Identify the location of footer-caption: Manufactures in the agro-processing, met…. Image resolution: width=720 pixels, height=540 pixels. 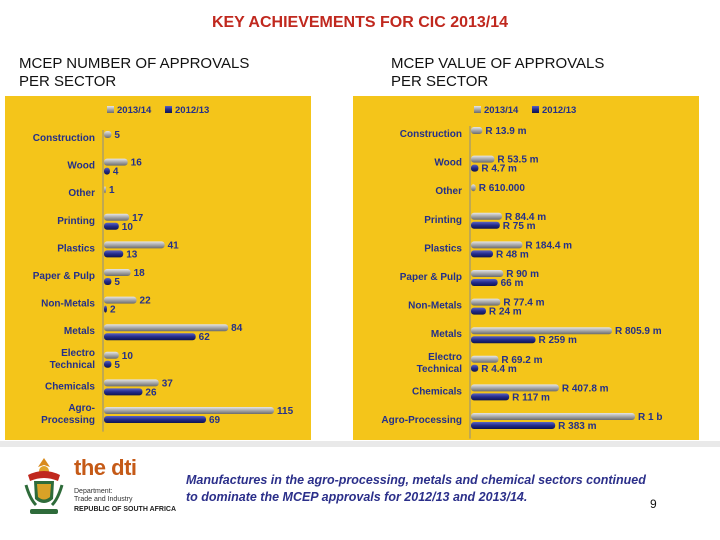
(416, 488).